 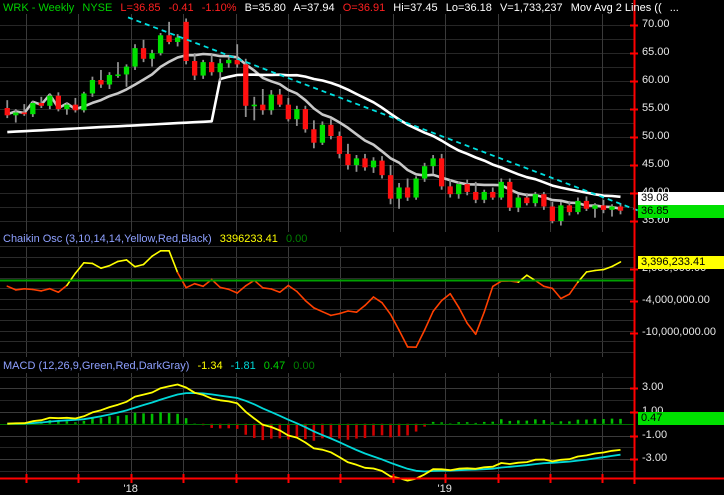 I want to click on price-tick-1: 65.00, so click(x=656, y=52).